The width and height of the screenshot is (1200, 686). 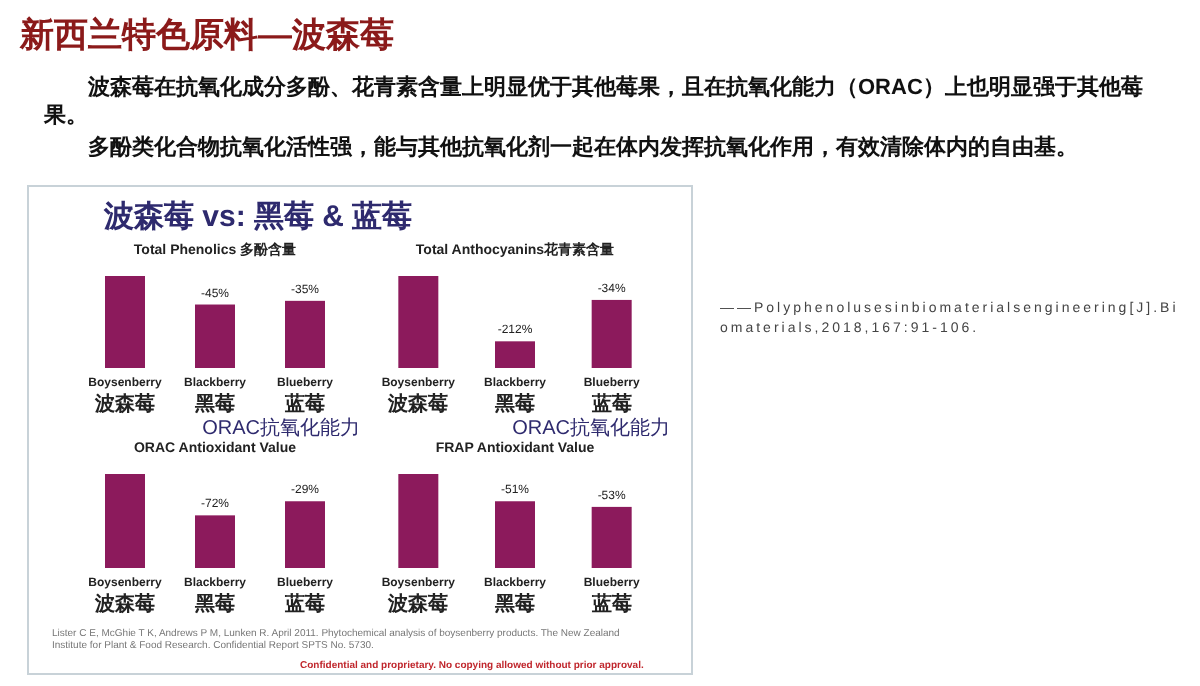 What do you see at coordinates (207, 36) in the screenshot?
I see `text: 新西兰特色原料—波森莓` at bounding box center [207, 36].